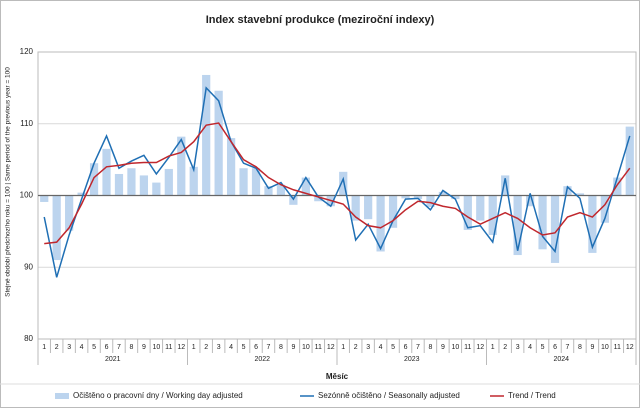 Image resolution: width=640 pixels, height=408 pixels. I want to click on year-label: 2024, so click(561, 359).